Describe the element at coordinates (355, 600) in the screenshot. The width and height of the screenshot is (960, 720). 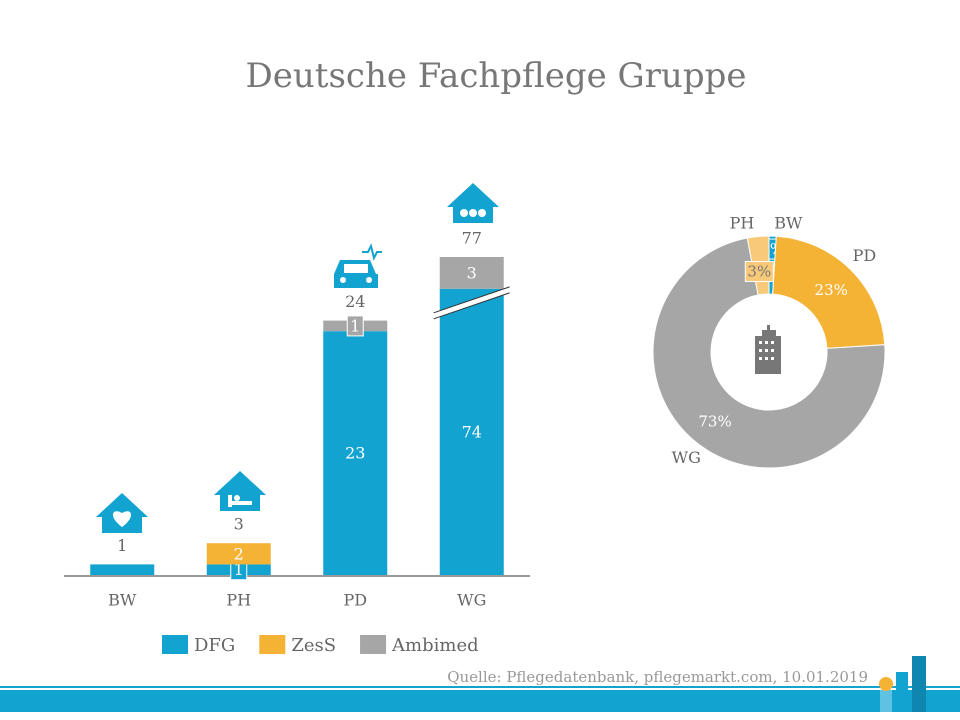
I see `x-tick-label: PD` at that location.